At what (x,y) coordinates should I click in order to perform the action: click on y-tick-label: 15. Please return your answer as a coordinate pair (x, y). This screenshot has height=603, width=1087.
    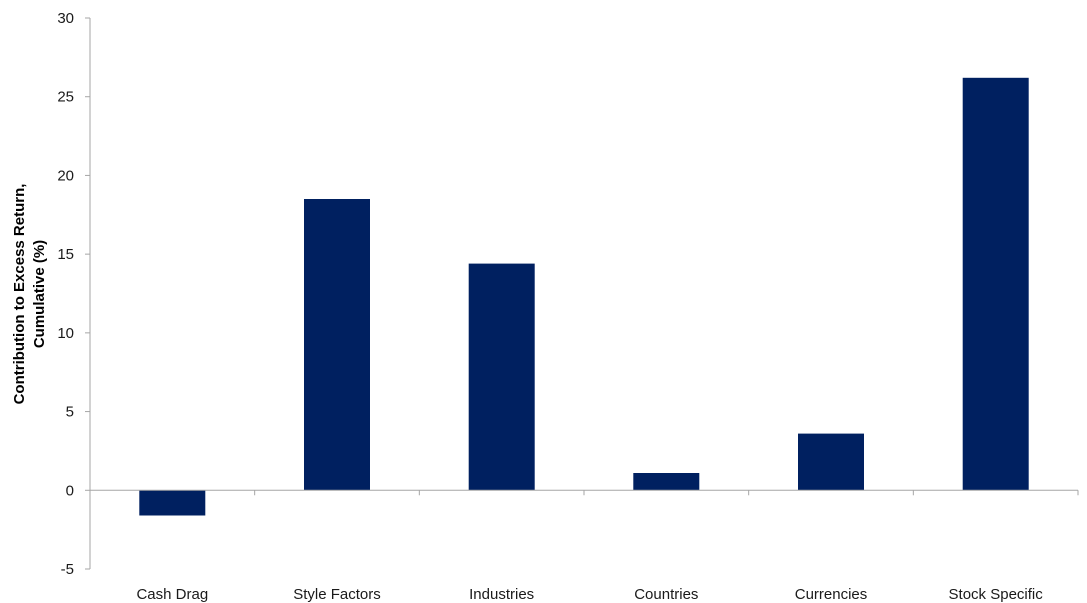
    Looking at the image, I should click on (65, 254).